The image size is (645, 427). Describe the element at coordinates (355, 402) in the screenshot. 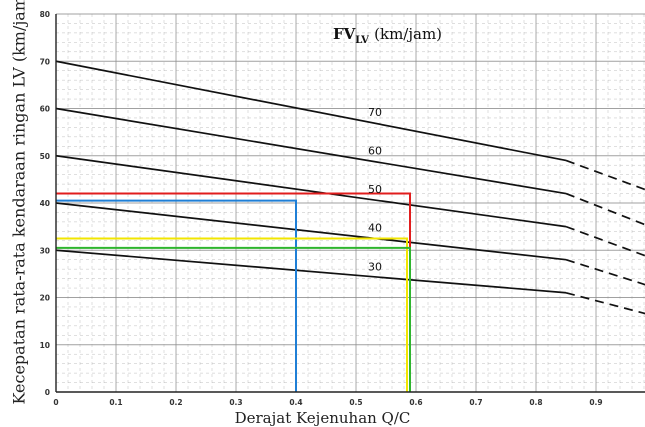

I see `x-tick-label: 0.5` at that location.